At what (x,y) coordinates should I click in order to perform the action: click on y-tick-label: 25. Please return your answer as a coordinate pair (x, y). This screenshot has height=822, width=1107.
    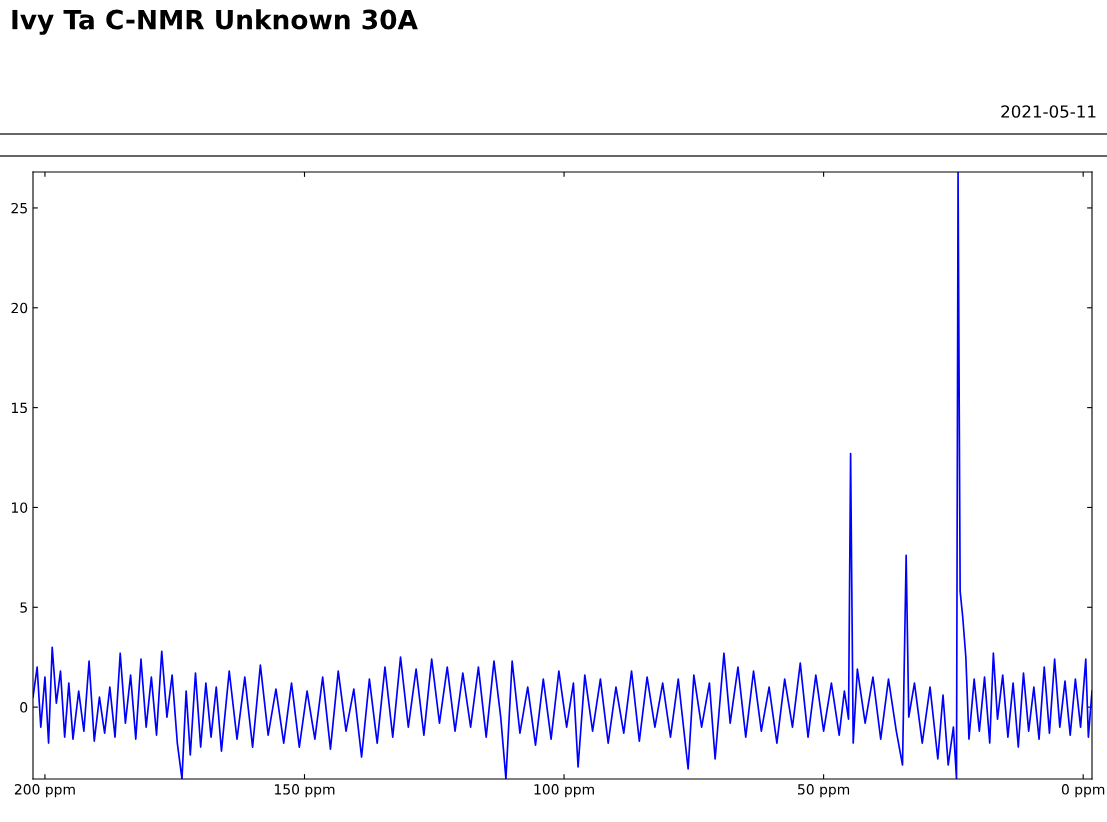
    Looking at the image, I should click on (19, 208).